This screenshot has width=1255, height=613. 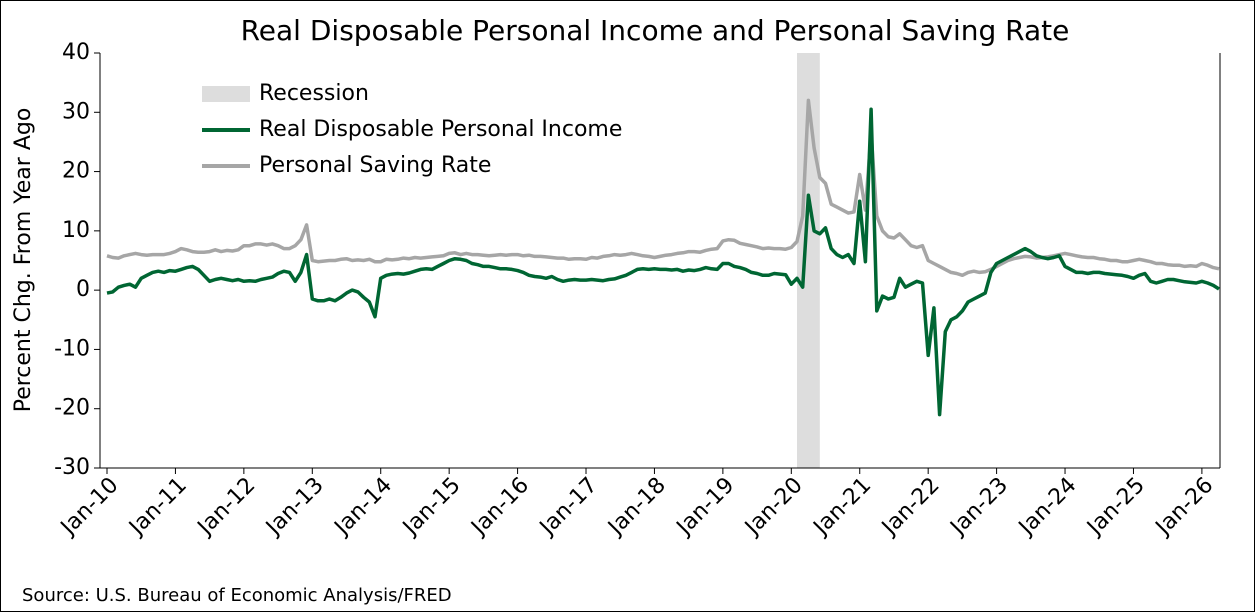 What do you see at coordinates (76, 111) in the screenshot?
I see `y-tick-label: 30` at bounding box center [76, 111].